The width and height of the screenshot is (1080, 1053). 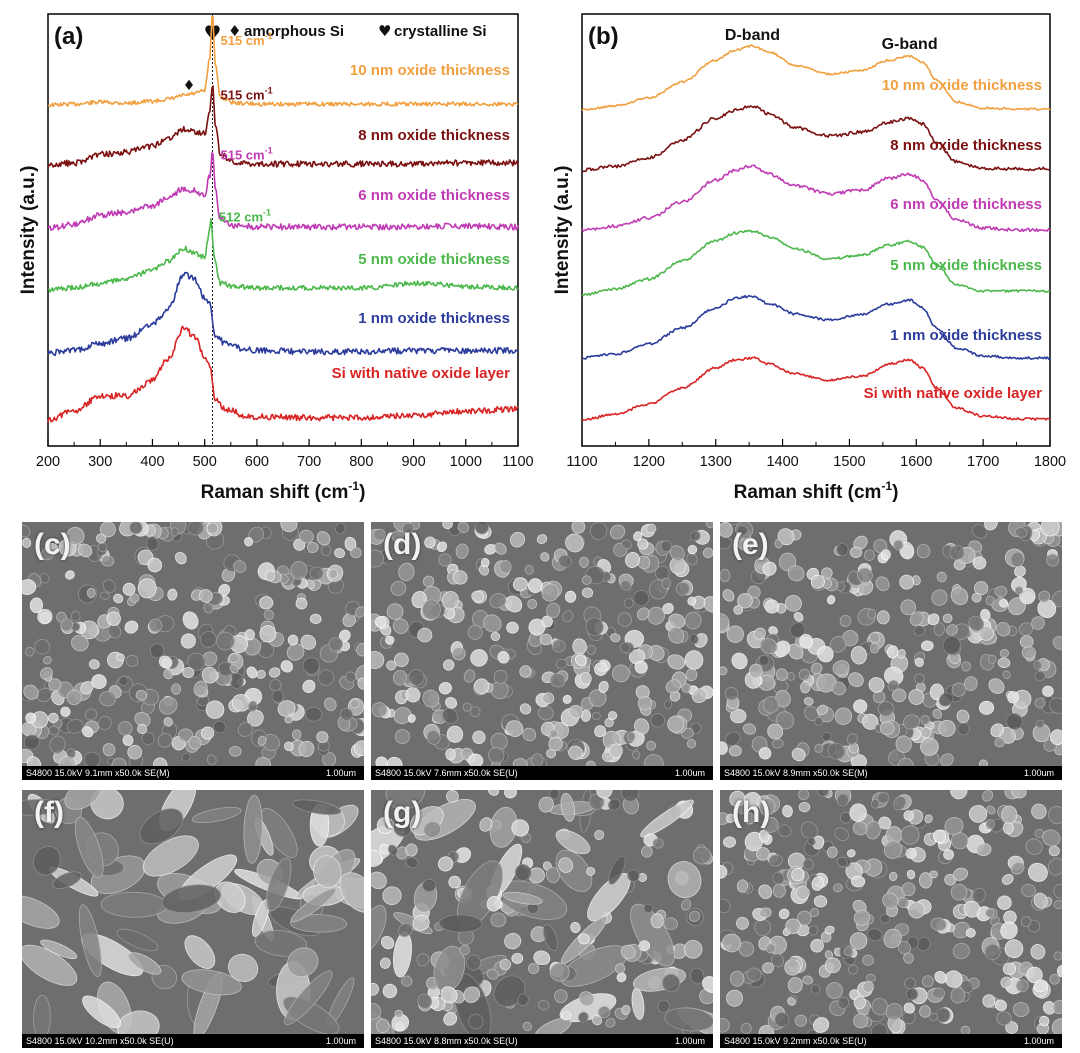 I want to click on sem-info-bar: S4800 15.0kV 9.2mm x50.0k SE(U) 1.00um, so click(x=891, y=1041).